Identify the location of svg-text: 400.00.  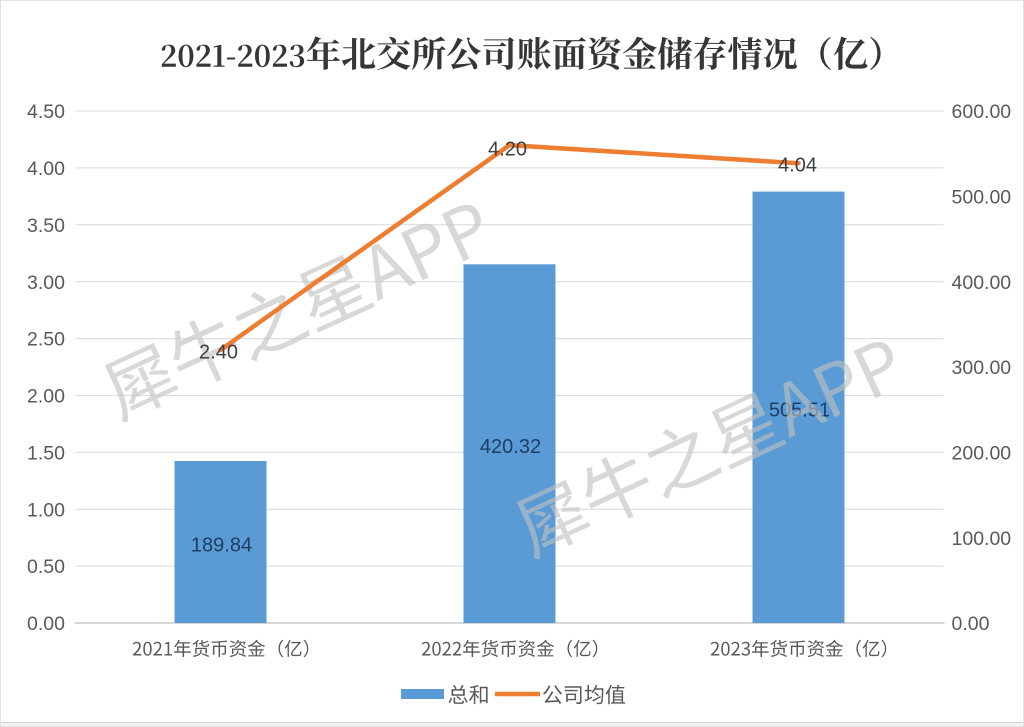
(982, 283).